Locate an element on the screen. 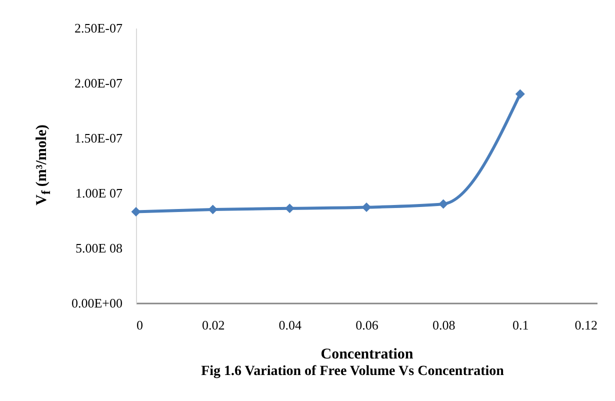  x-tick-label: 0.02 is located at coordinates (213, 325).